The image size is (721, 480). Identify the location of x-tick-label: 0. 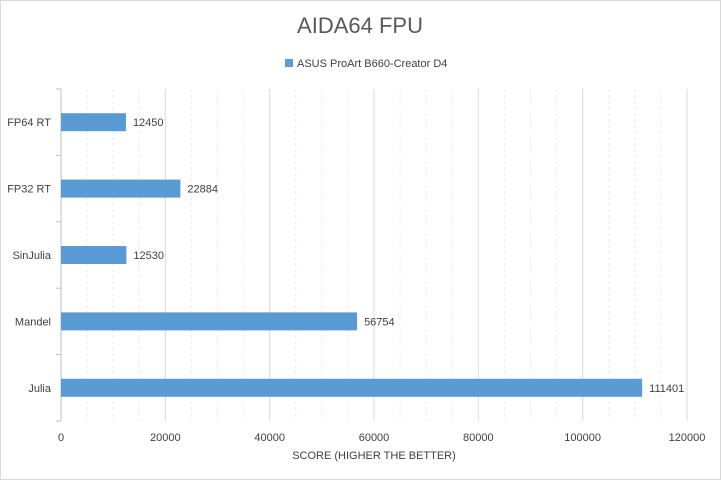
(61, 438).